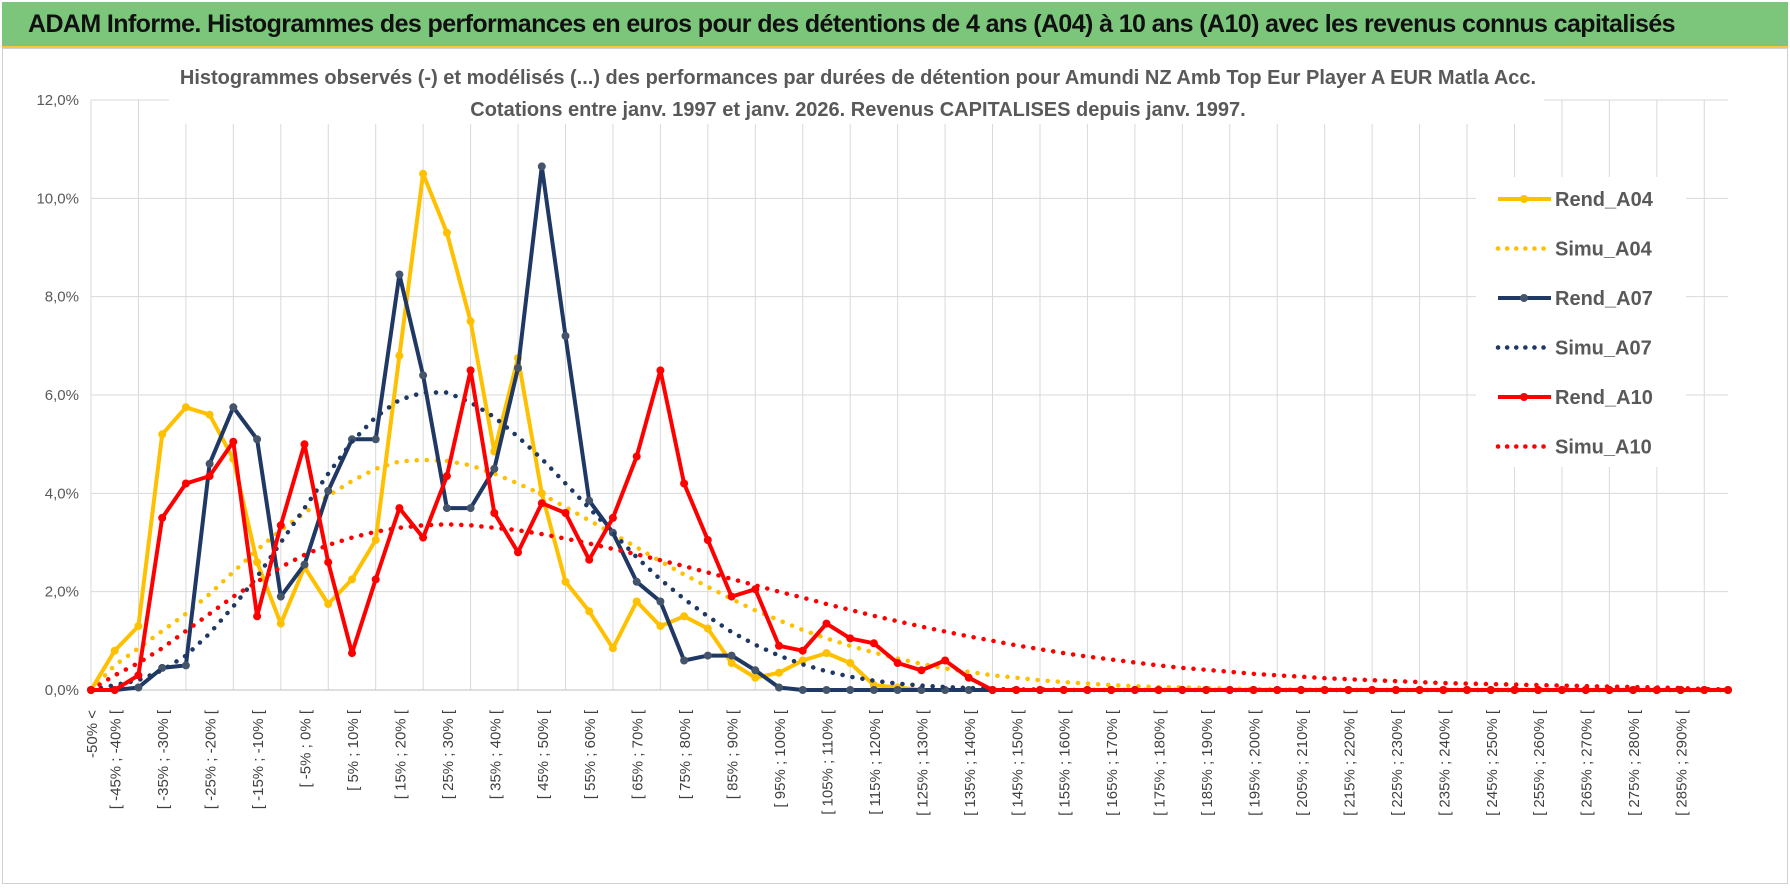  I want to click on x-tick-label: [ 265% ; 270% [, so click(1587, 762).